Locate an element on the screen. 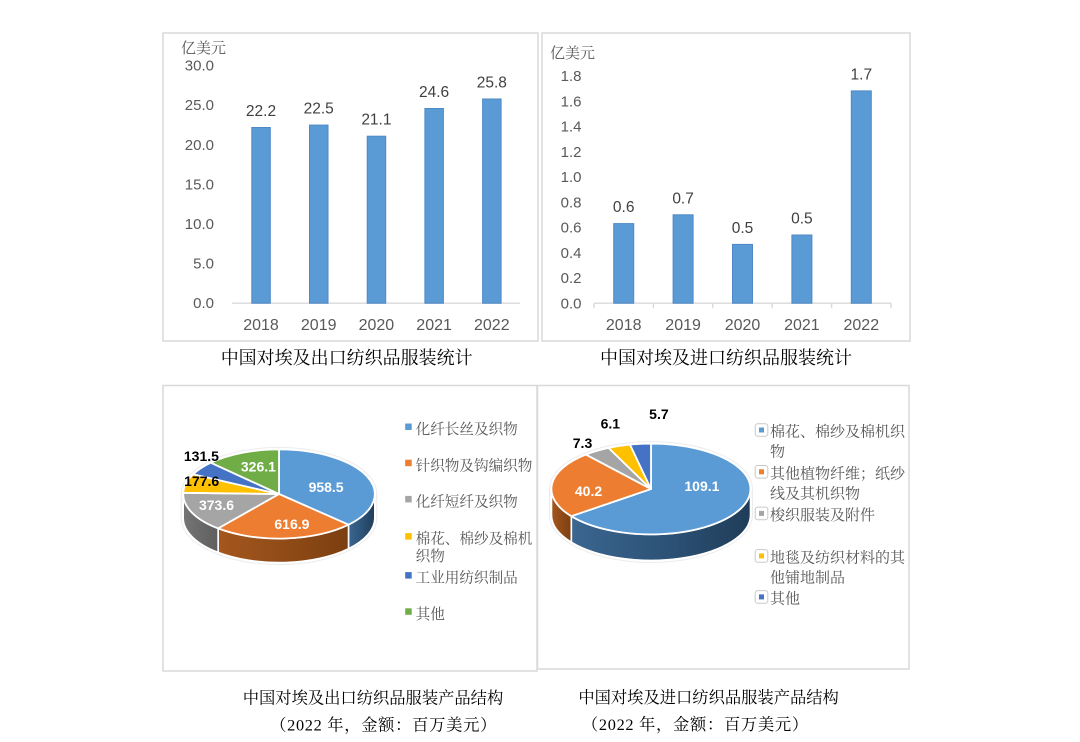 This screenshot has width=1080, height=742. svg-text: 他铺地制品 is located at coordinates (807, 577).